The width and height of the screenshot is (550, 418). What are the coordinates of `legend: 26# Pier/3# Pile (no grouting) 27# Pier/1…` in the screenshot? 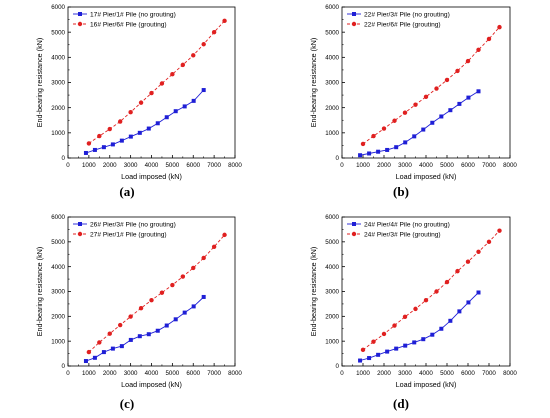 It's located at (124, 229).